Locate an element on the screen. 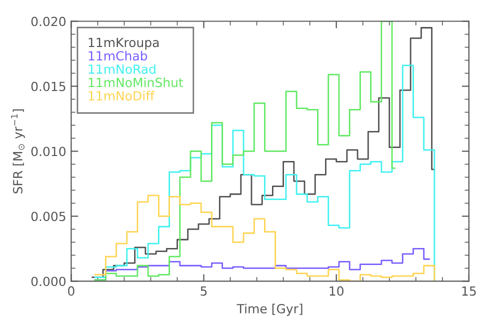 This screenshot has height=327, width=491. y-tick-label: 0.010 is located at coordinates (48, 151).